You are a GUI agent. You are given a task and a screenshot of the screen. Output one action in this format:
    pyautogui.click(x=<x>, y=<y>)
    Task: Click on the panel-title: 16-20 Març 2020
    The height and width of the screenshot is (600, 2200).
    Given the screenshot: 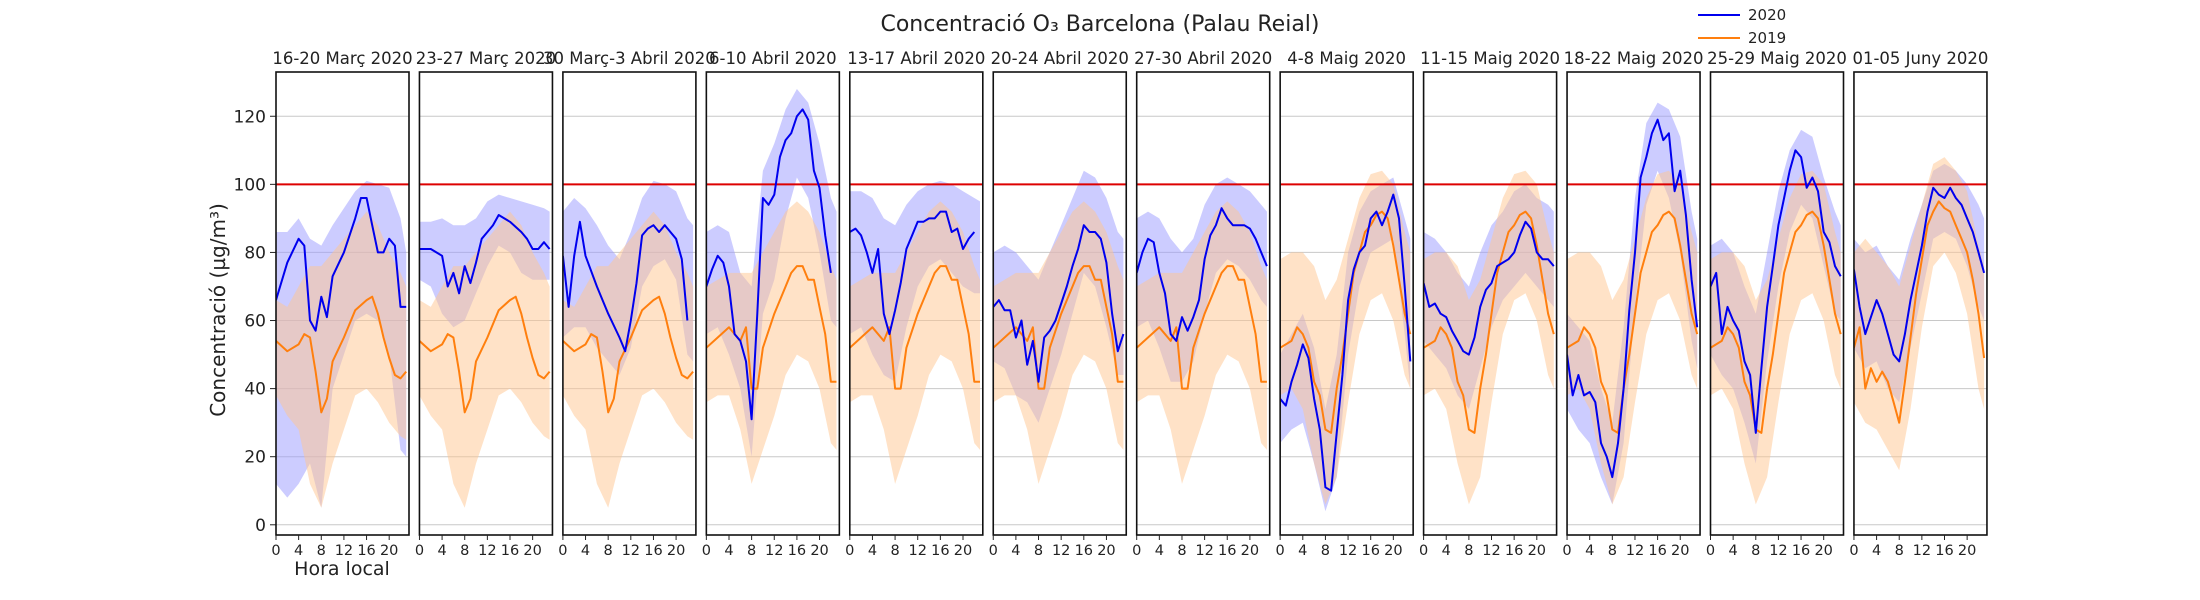 What is the action you would take?
    pyautogui.click(x=342, y=58)
    